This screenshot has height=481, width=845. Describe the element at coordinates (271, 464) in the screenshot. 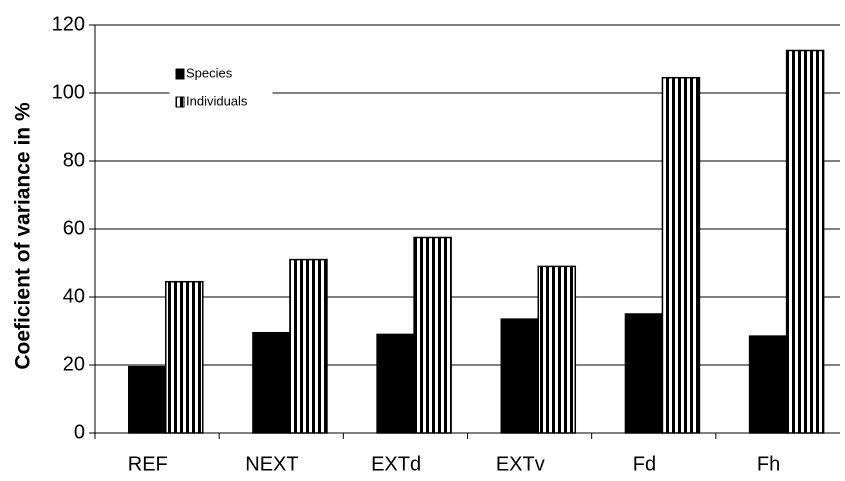

I see `x-tick-label: NEXT` at that location.